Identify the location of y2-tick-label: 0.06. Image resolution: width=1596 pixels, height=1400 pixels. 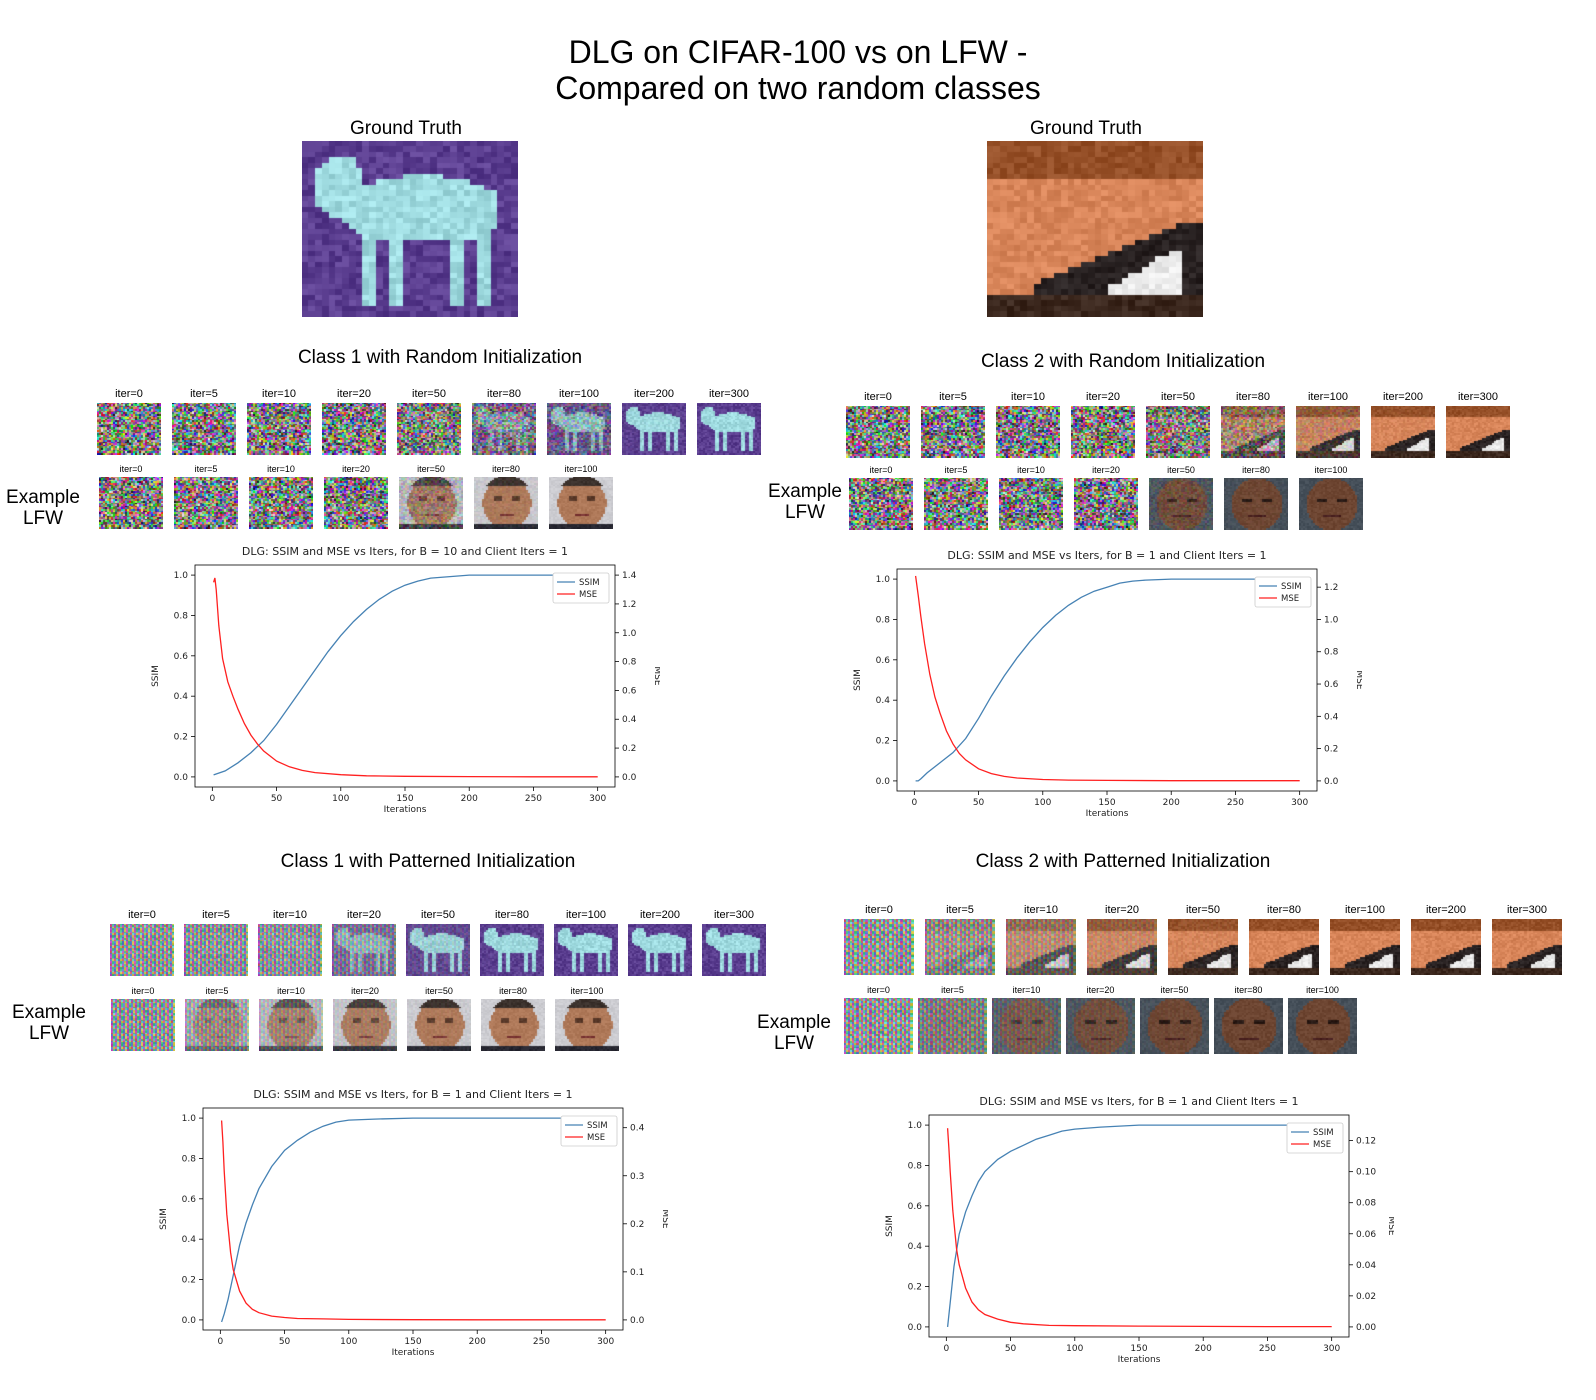
(1366, 1235).